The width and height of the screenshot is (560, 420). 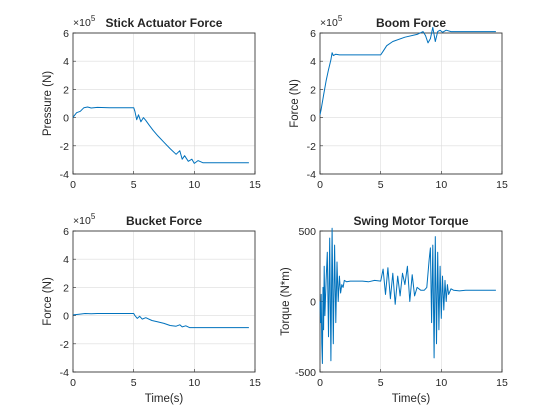 I want to click on y-tick-label: -500, so click(x=305, y=373).